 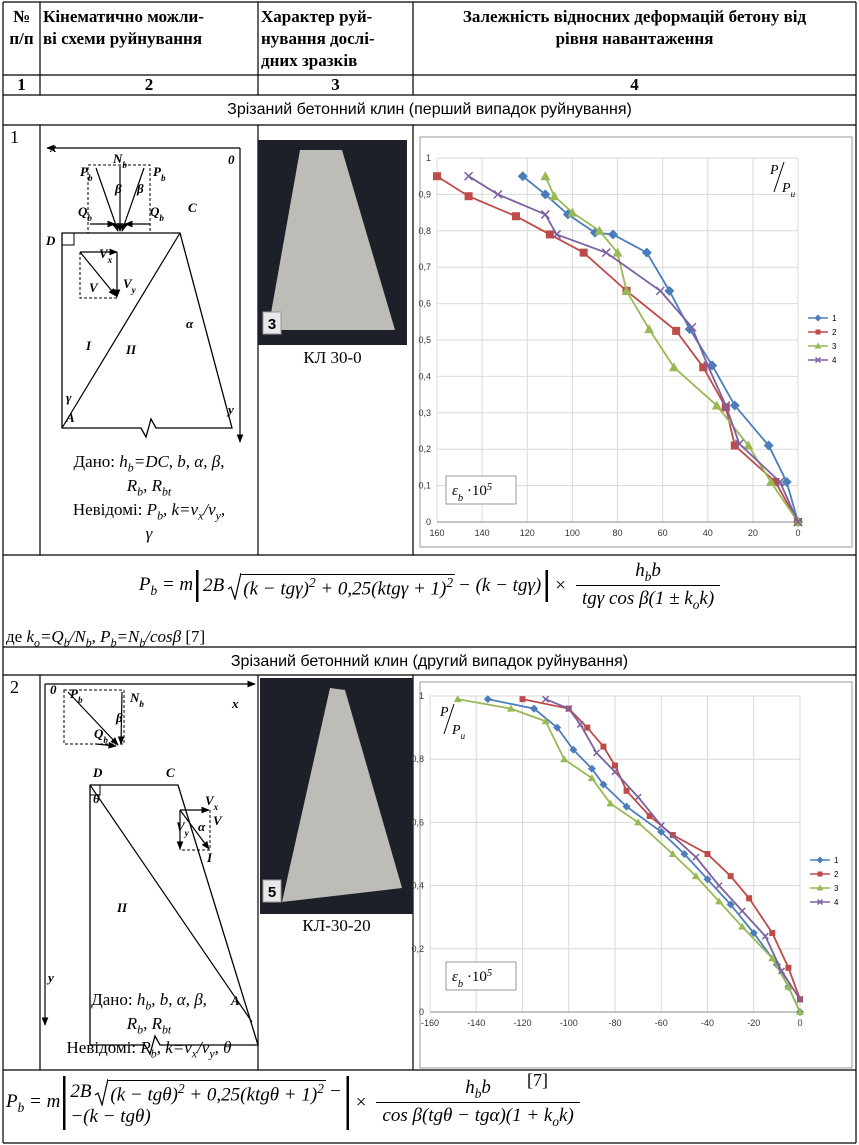 I want to click on text-part: N, so click(x=134, y=697).